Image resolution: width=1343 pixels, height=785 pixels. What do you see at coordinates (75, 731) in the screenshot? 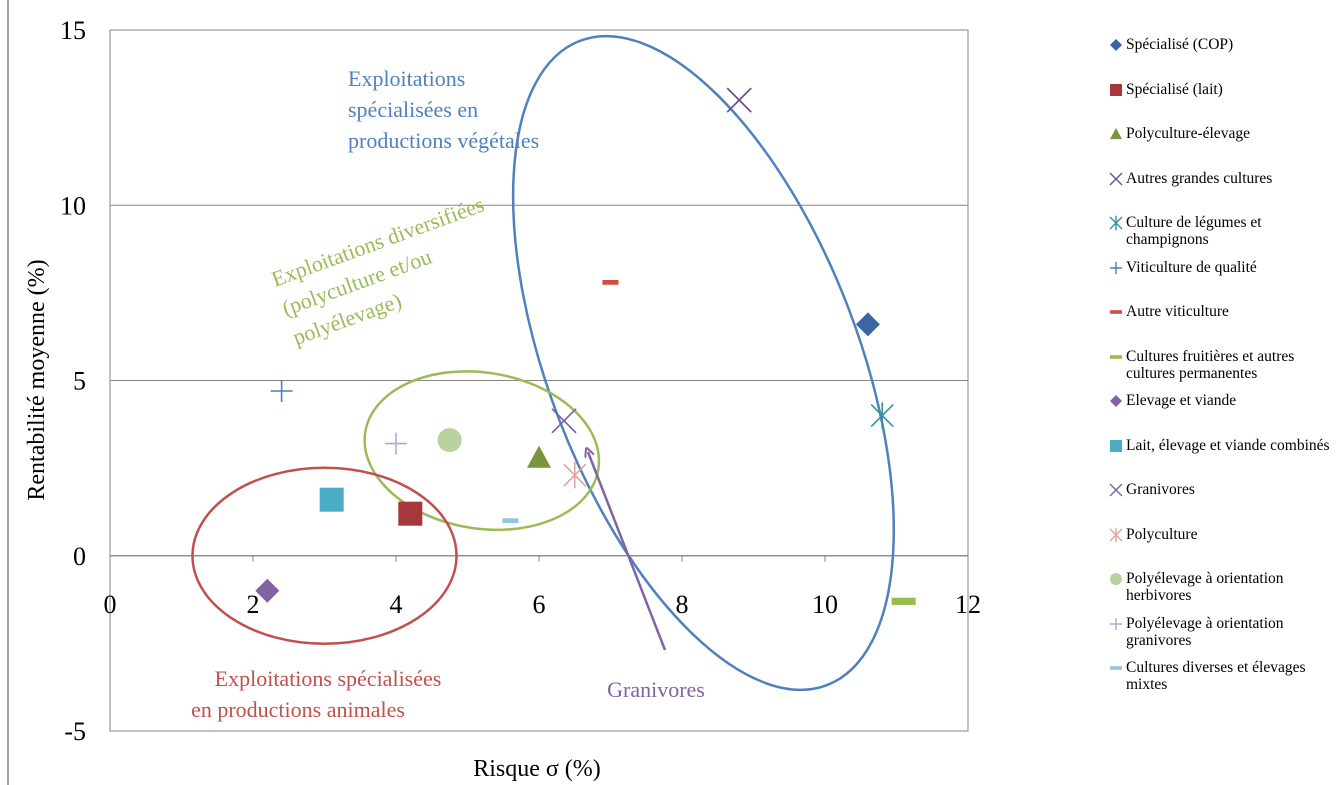
I see `y-tick-label: -5` at bounding box center [75, 731].